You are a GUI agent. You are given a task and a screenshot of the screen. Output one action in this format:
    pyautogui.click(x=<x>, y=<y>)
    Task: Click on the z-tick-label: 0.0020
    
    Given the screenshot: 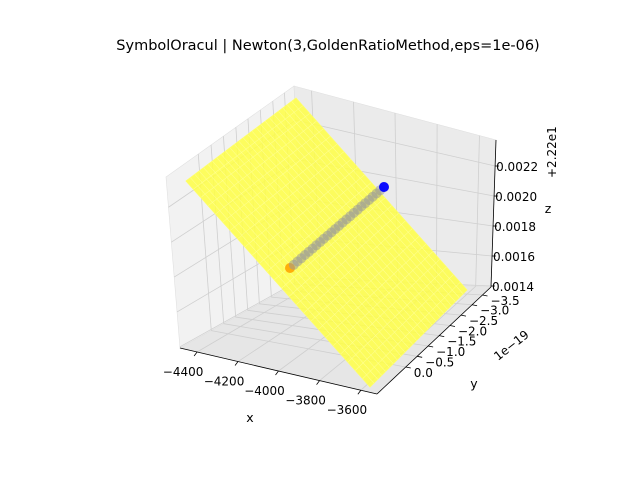 What is the action you would take?
    pyautogui.click(x=516, y=197)
    